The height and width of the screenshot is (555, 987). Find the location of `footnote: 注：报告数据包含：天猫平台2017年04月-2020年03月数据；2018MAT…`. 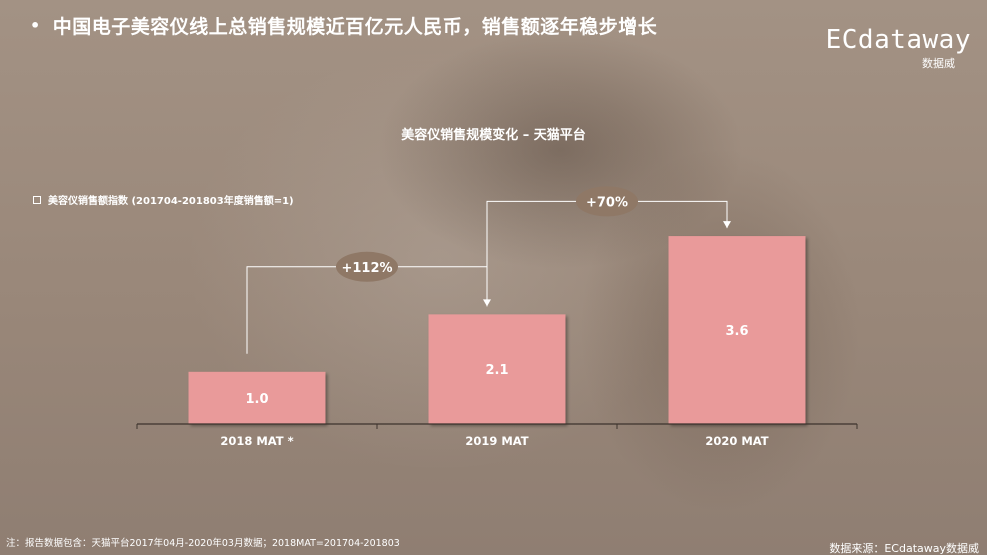

footnote: 注：报告数据包含：天猫平台2017年04月-2020年03月数据；2018MAT… is located at coordinates (203, 543).